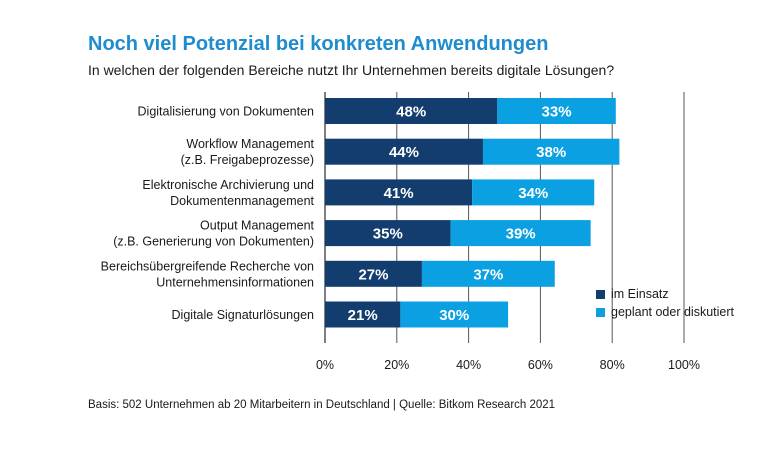 The image size is (780, 450). What do you see at coordinates (600, 312) in the screenshot?
I see `legend-swatch-planned` at bounding box center [600, 312].